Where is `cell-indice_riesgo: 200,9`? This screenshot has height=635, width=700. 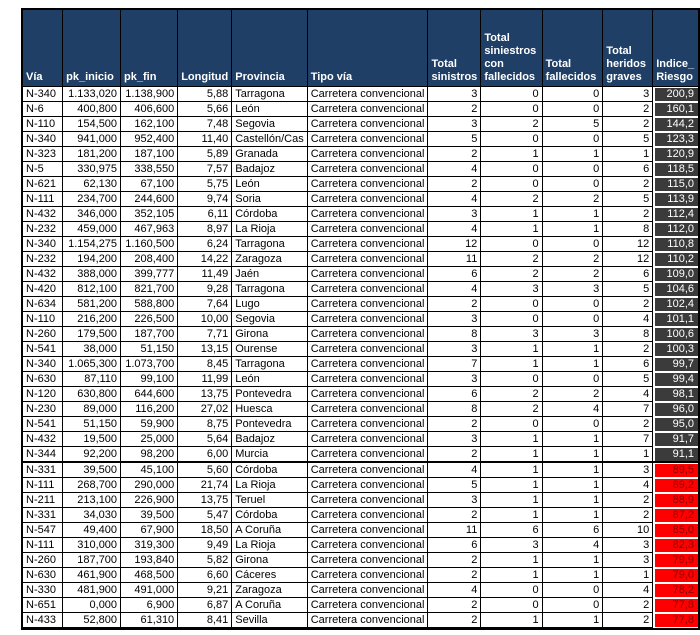
cell-indice_riesgo: 200,9 is located at coordinates (675, 94).